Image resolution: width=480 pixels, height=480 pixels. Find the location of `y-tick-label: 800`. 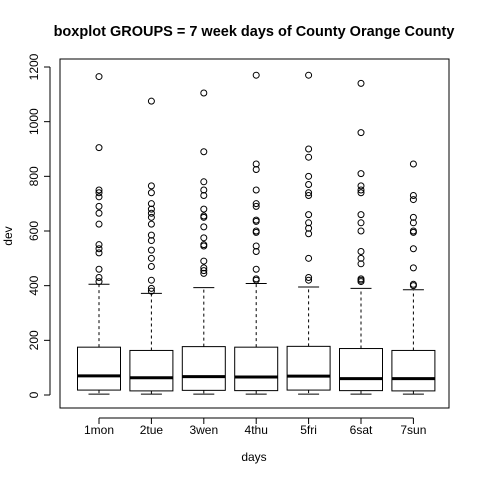

y-tick-label: 800 is located at coordinates (34, 176).